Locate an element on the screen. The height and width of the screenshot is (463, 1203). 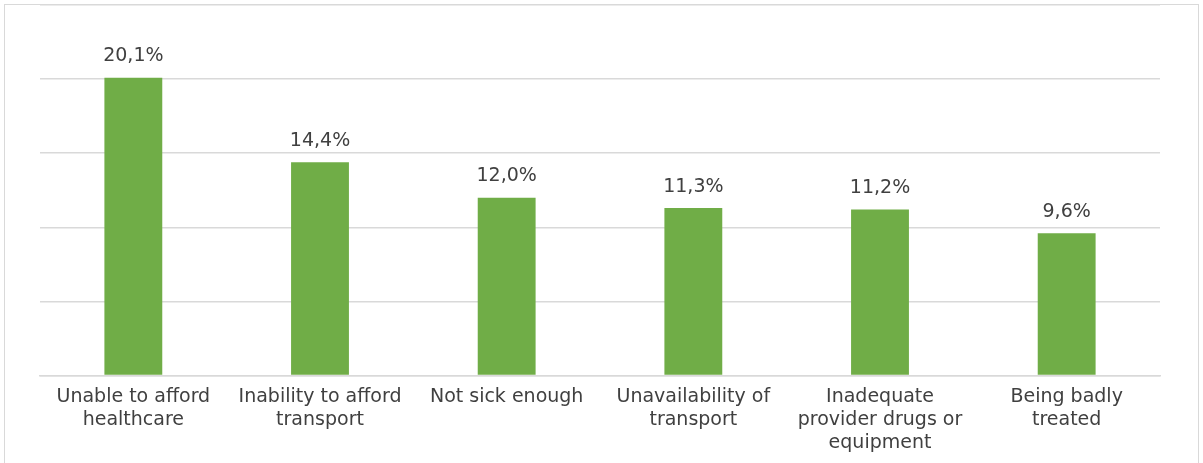
data-label: 11,2% is located at coordinates (880, 186).